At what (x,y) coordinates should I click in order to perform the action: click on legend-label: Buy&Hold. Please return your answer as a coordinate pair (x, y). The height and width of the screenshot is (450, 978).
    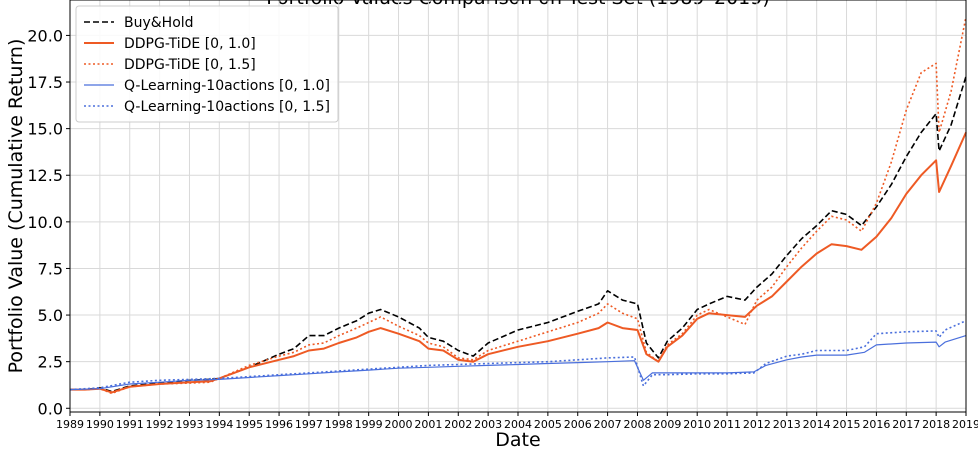
    Looking at the image, I should click on (159, 23).